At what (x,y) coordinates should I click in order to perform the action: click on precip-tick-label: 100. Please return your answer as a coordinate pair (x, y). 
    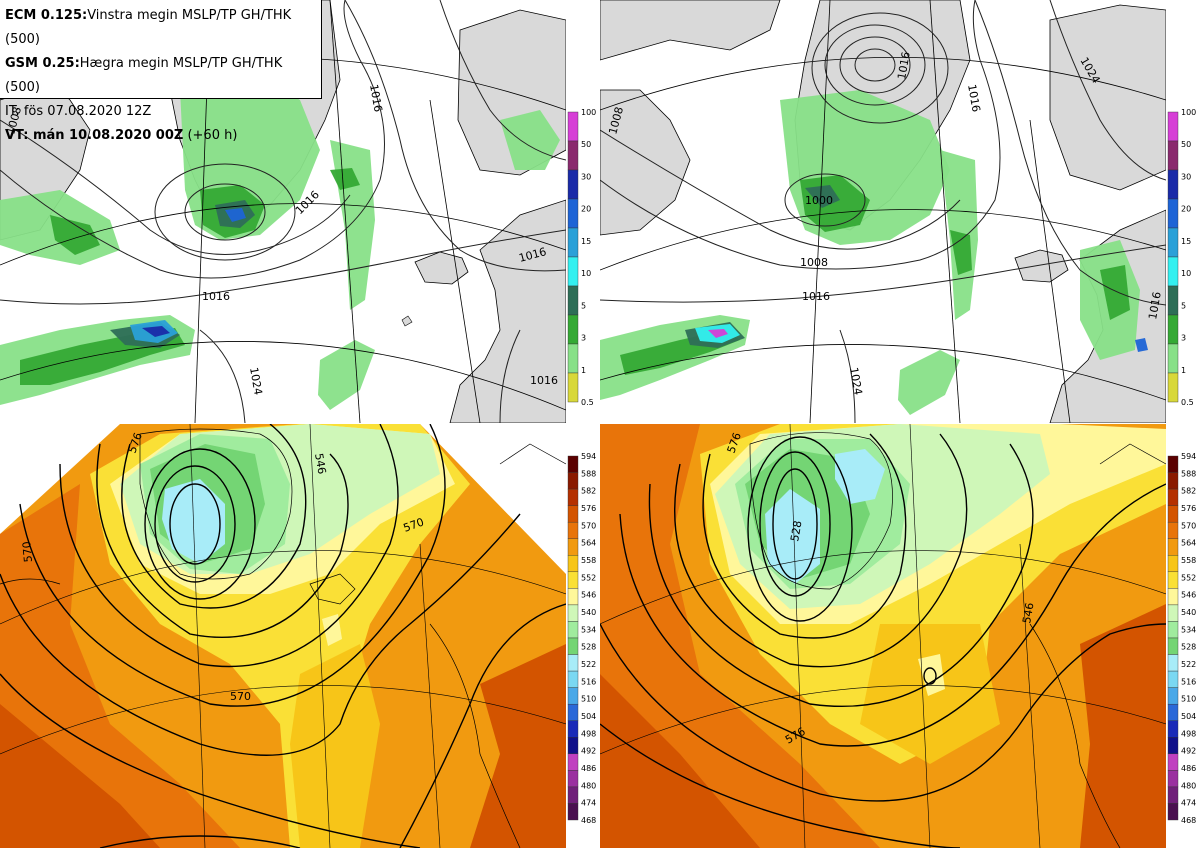
    Looking at the image, I should click on (1188, 112).